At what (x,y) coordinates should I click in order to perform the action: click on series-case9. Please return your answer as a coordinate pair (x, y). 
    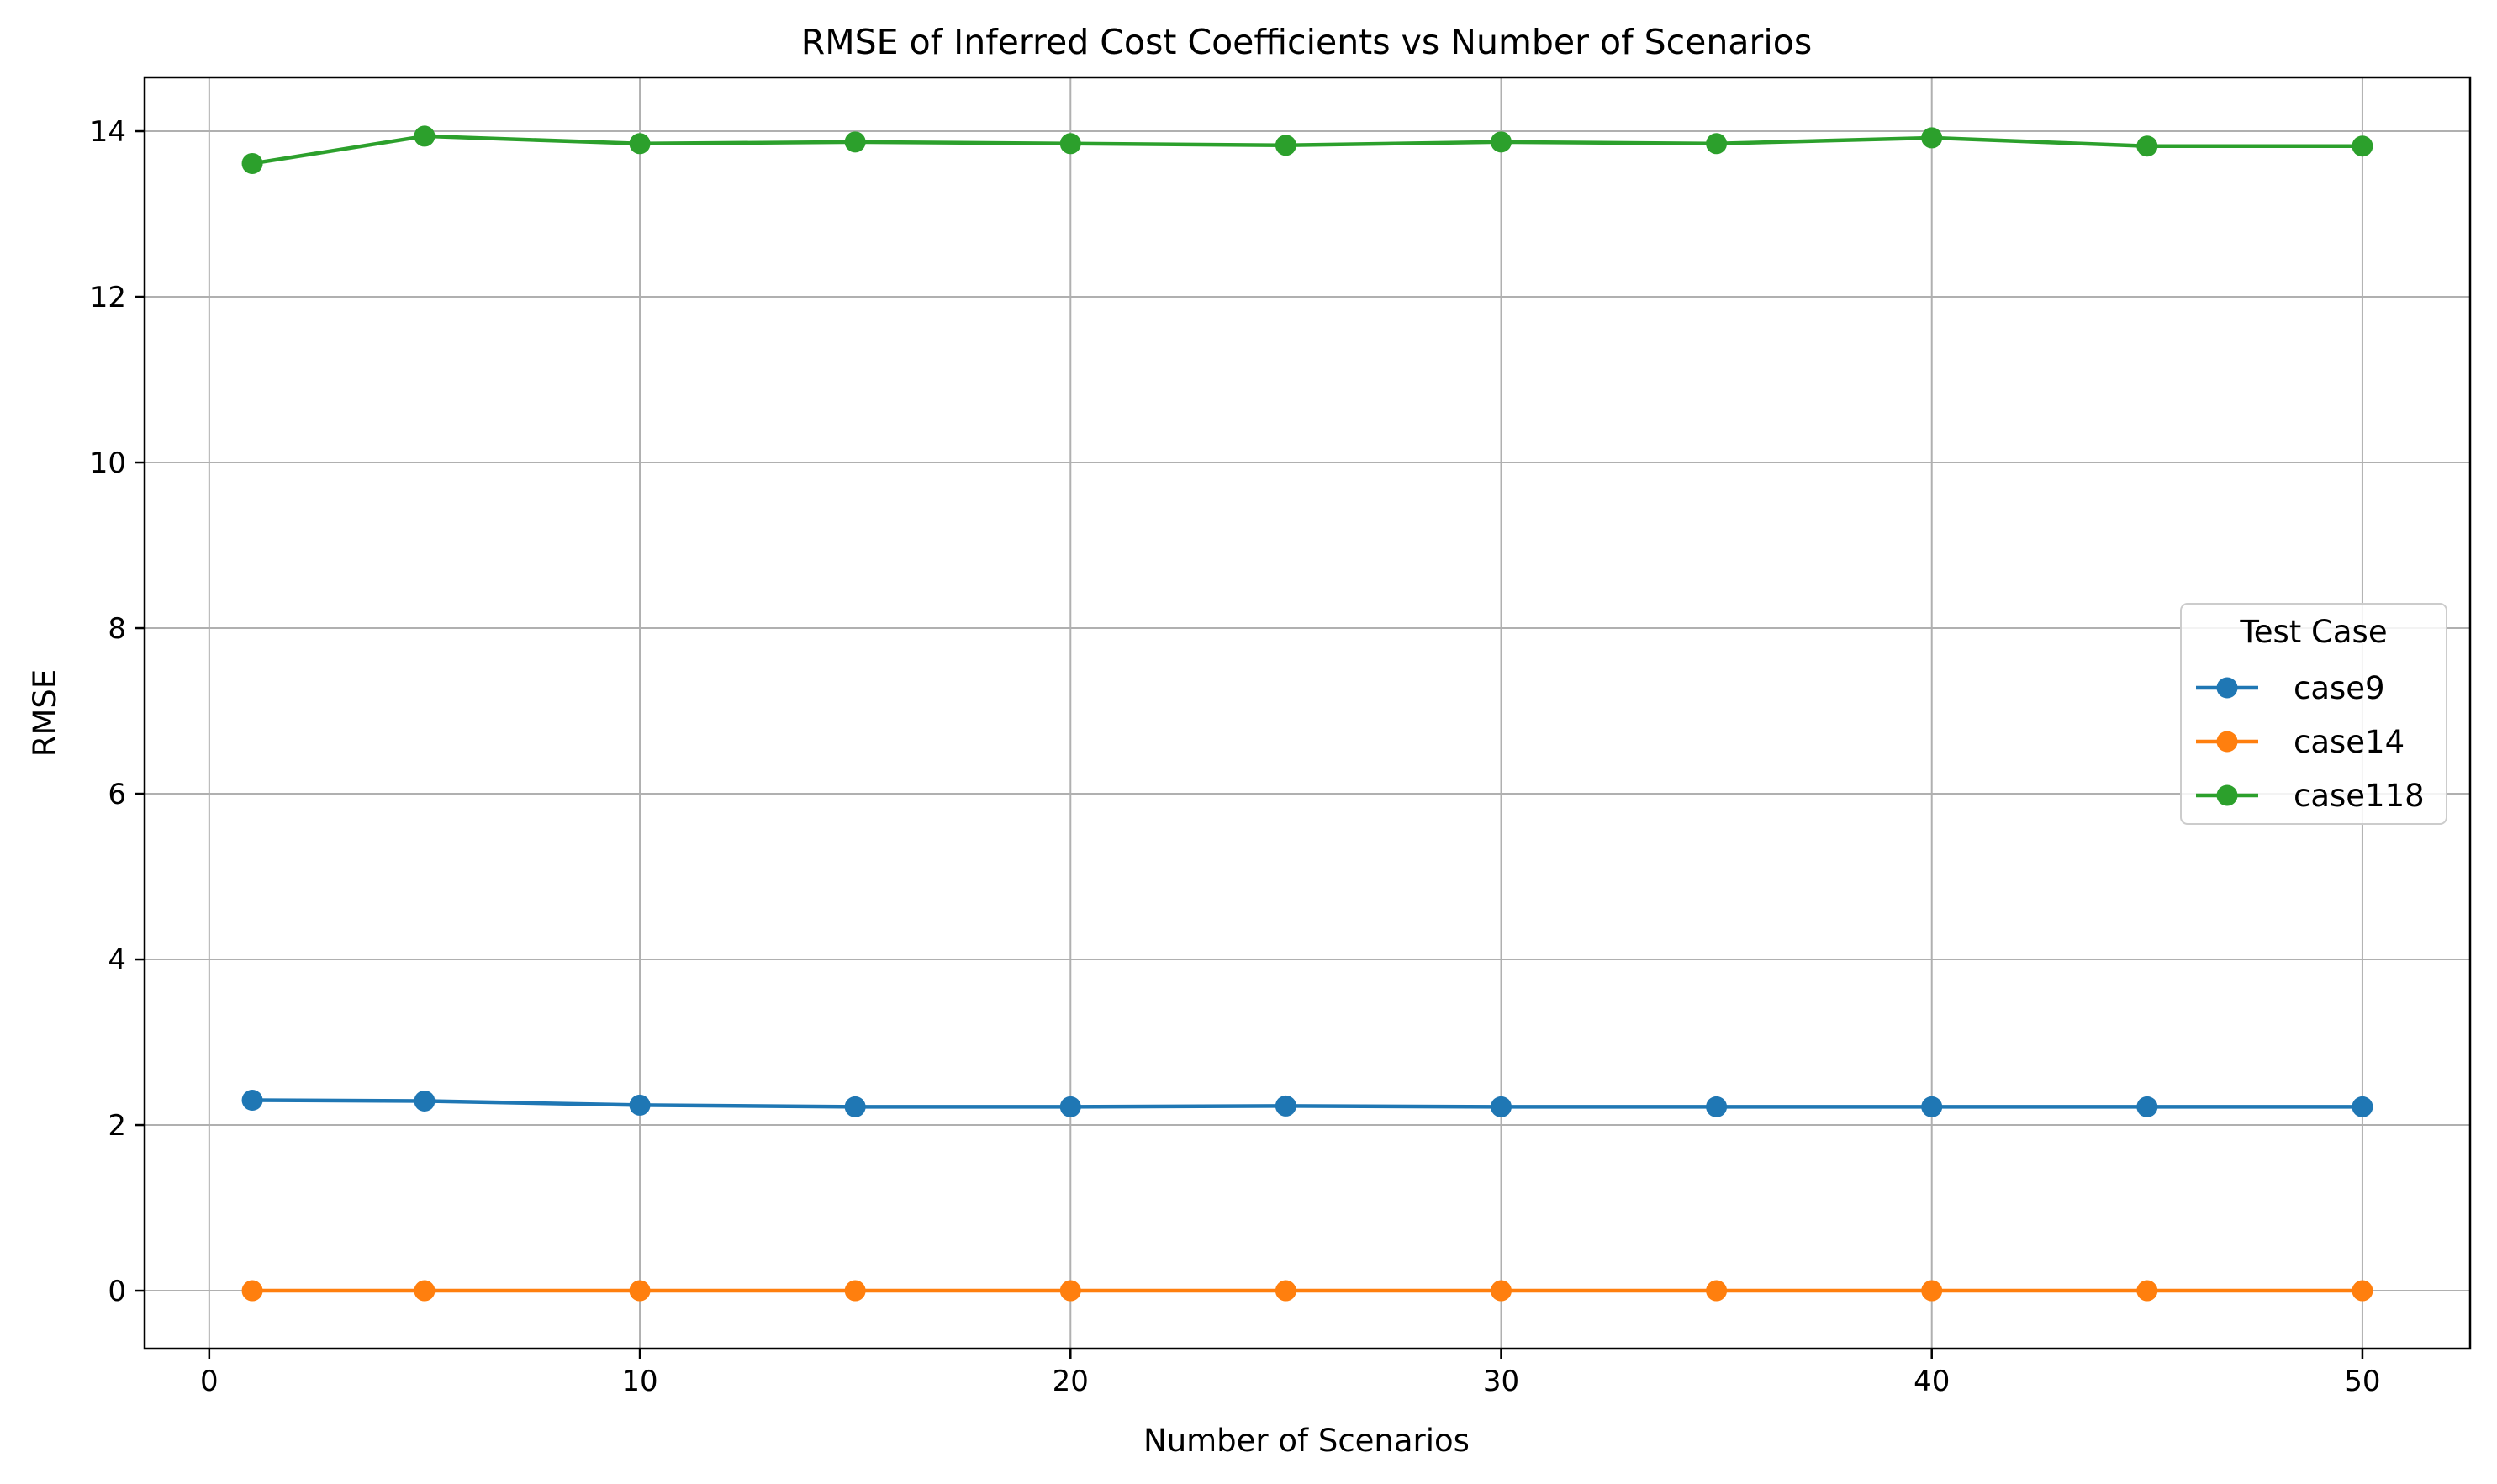
    Looking at the image, I should click on (1307, 1103).